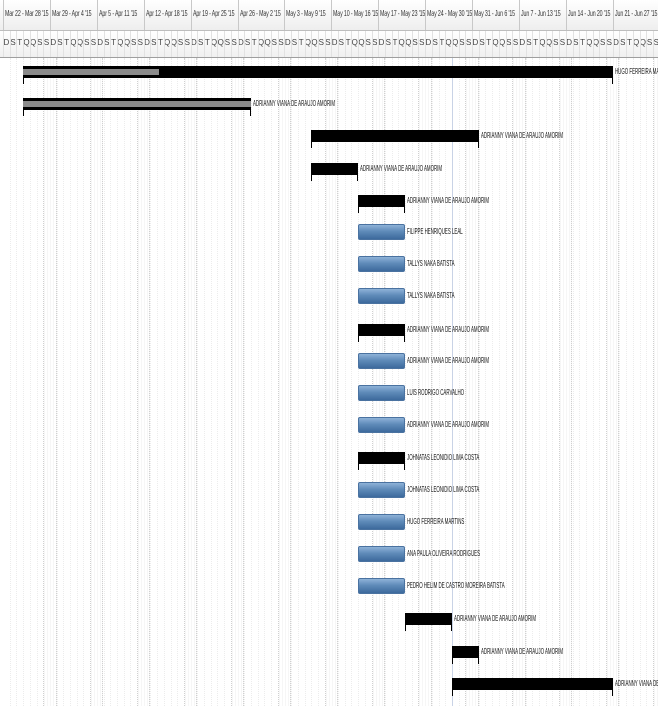 This screenshot has height=706, width=658. What do you see at coordinates (431, 296) in the screenshot?
I see `resource-name-label: TALLYS NAKA BATISTA` at bounding box center [431, 296].